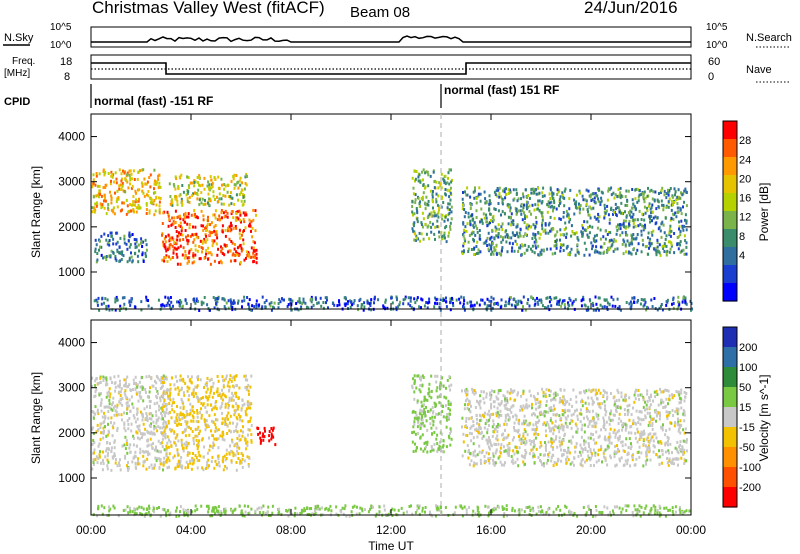 The image size is (800, 554). Describe the element at coordinates (764, 212) in the screenshot. I see `power-colorbar-label: Power [dB]` at that location.